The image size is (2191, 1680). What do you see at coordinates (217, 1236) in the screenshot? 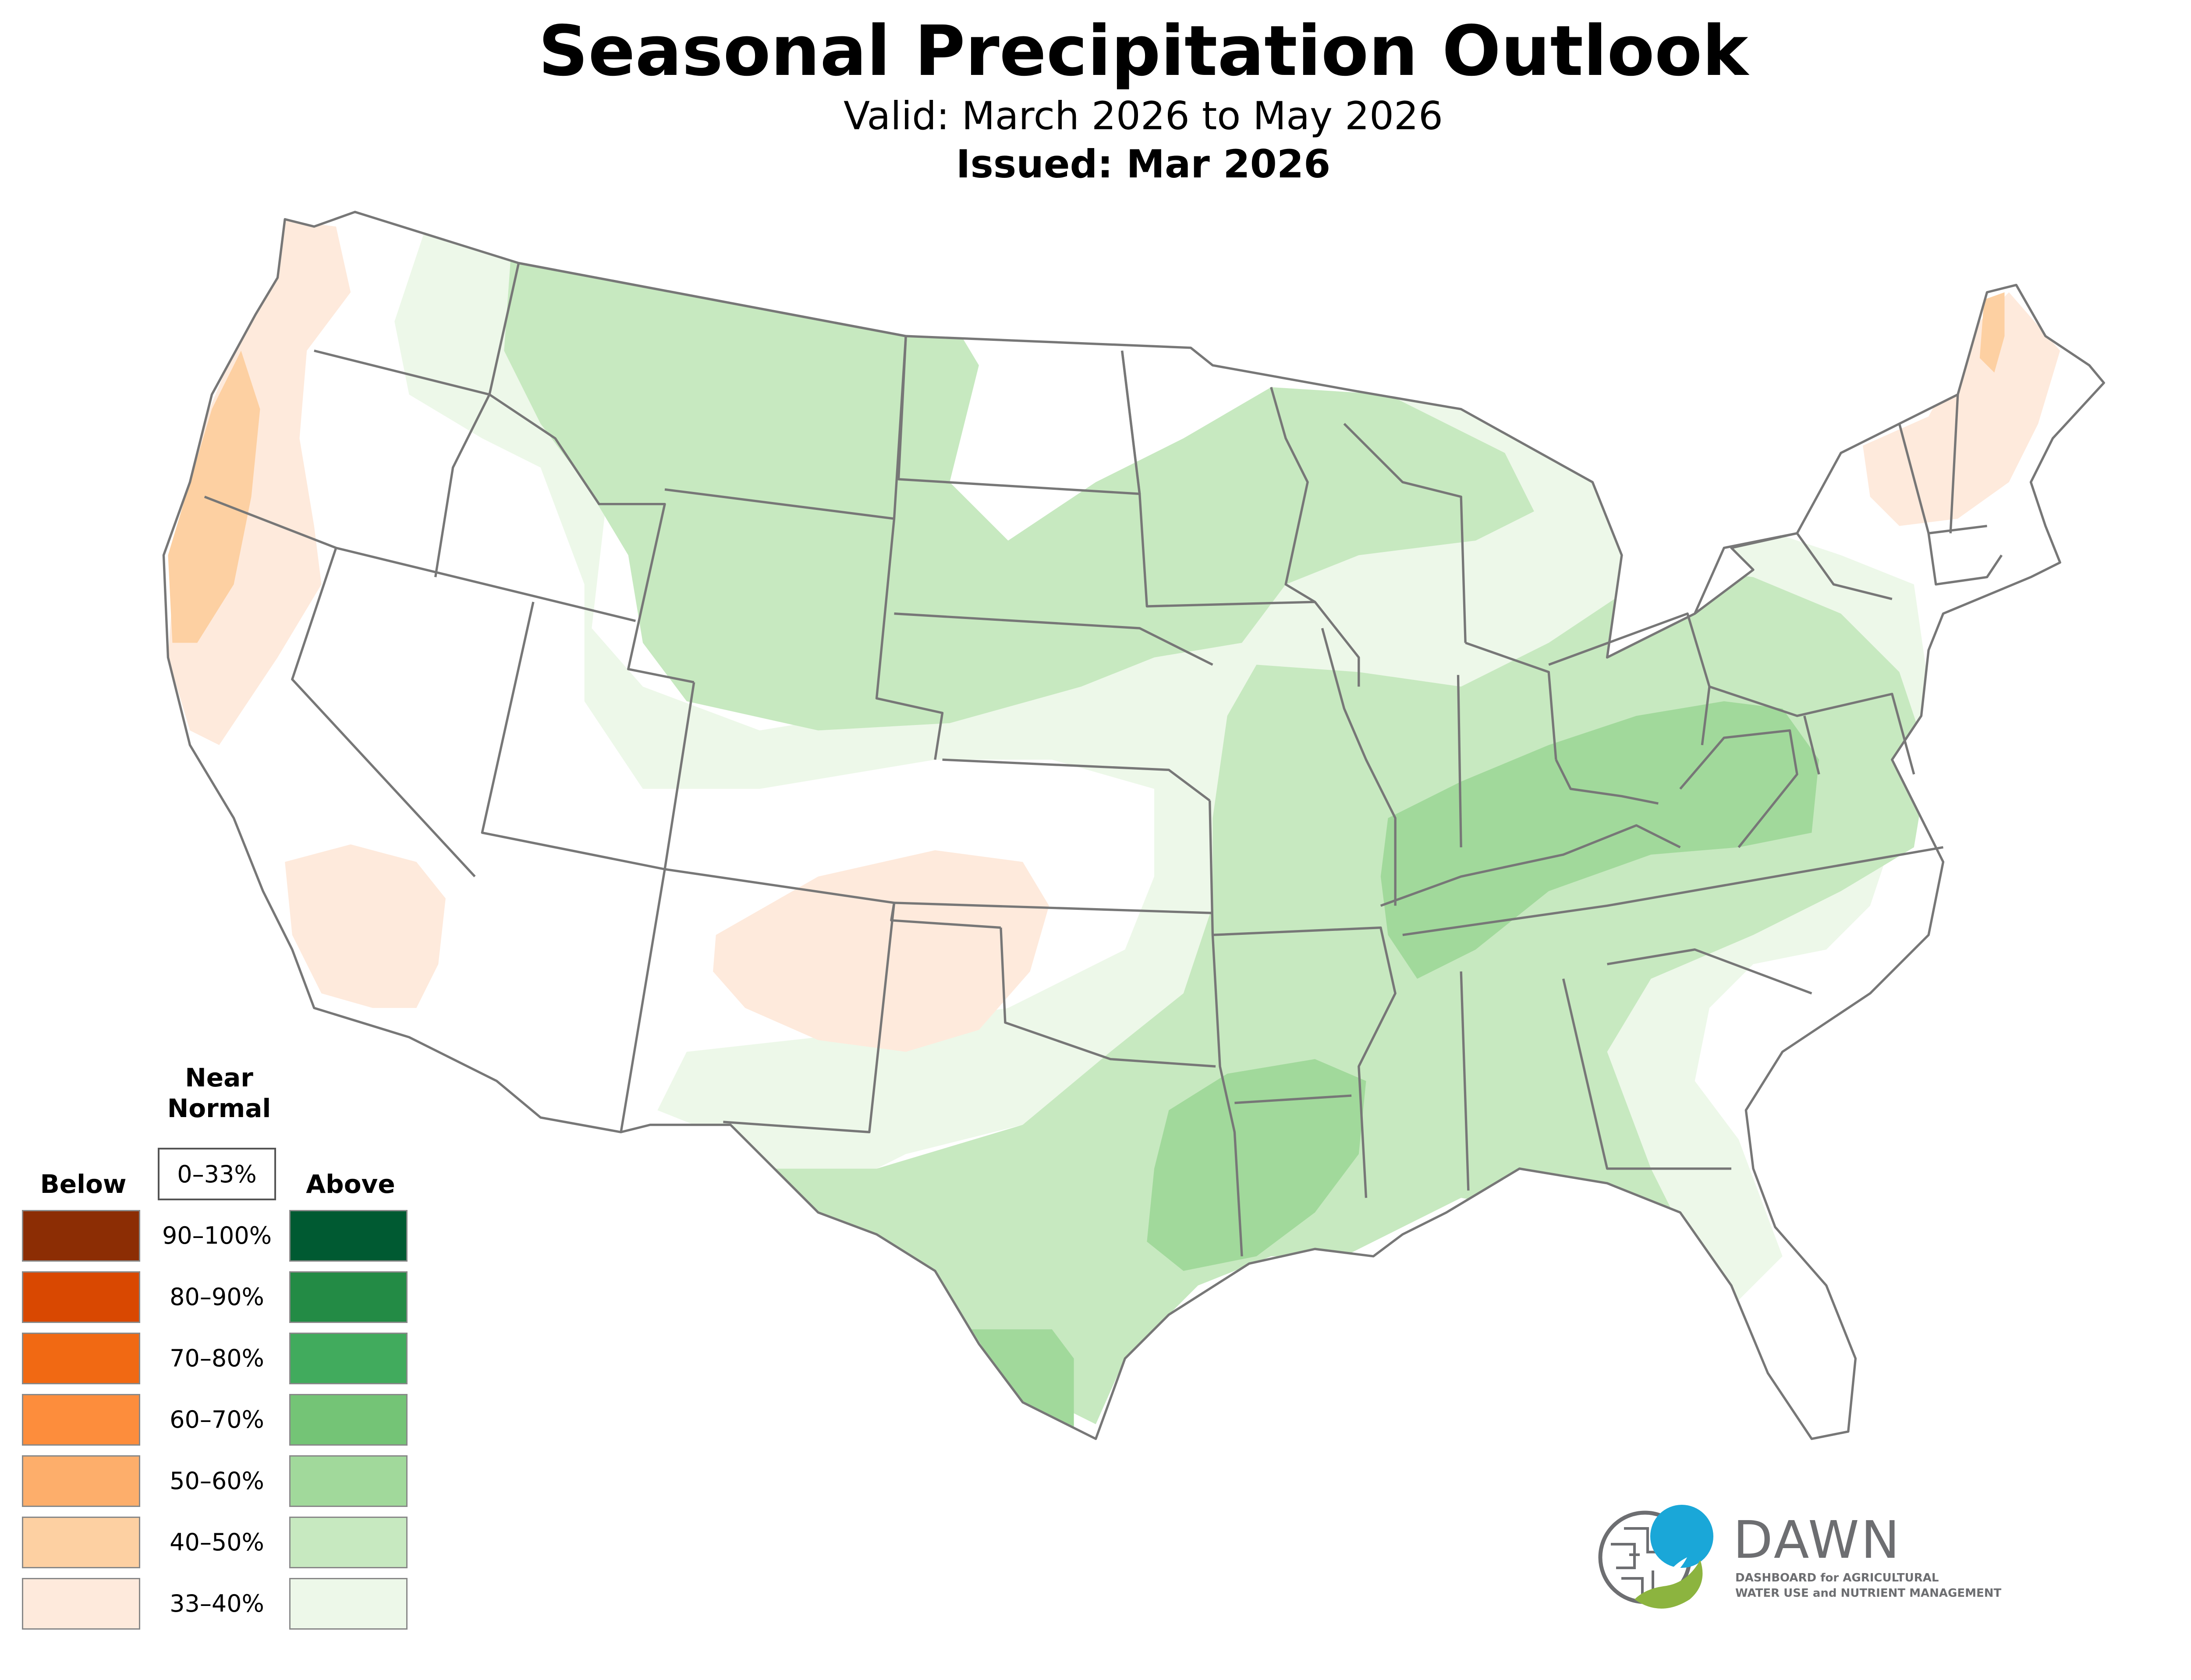
I see `legend-bin-label: 90–100%` at bounding box center [217, 1236].